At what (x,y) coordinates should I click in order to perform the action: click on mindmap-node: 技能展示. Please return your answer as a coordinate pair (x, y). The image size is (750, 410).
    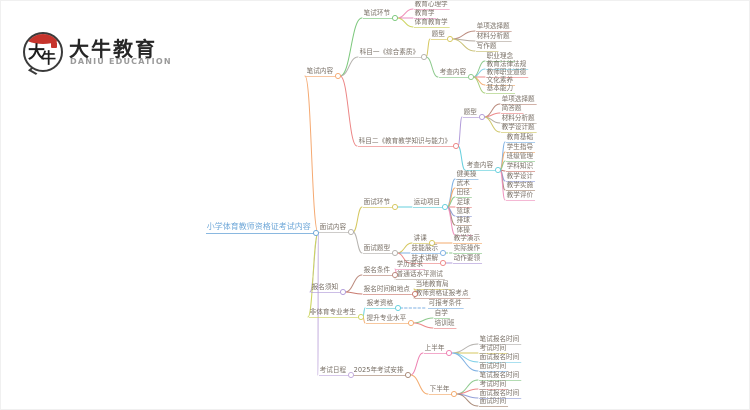
    Looking at the image, I should click on (426, 249).